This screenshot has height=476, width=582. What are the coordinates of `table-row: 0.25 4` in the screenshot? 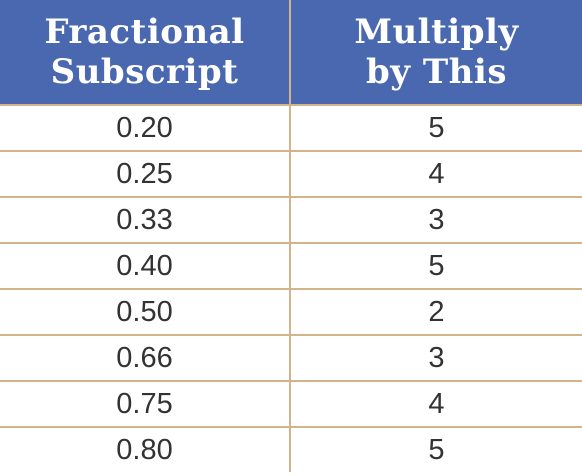 It's located at (291, 173).